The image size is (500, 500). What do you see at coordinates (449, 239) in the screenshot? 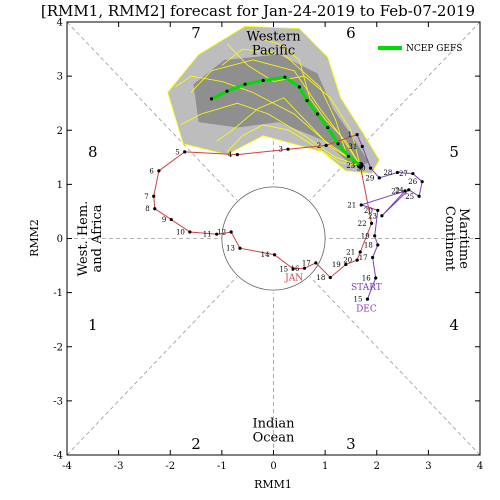
I see `region-label-line: Continent` at bounding box center [449, 239].